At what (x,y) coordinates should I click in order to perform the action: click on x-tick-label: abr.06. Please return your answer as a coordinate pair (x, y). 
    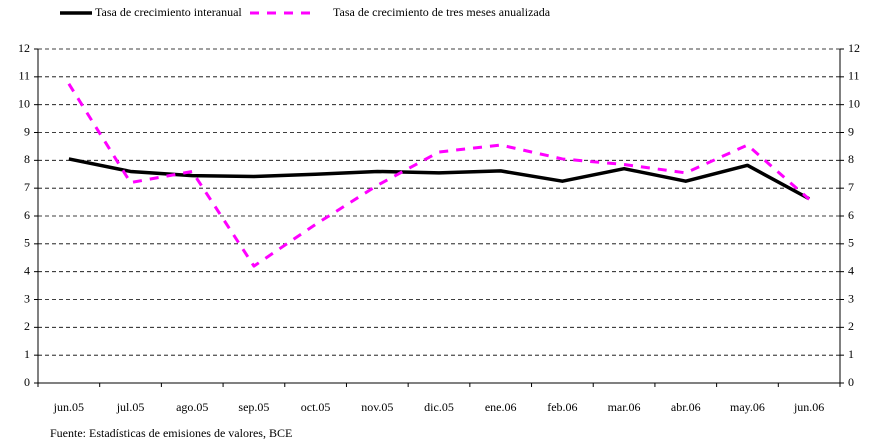
    Looking at the image, I should click on (686, 407).